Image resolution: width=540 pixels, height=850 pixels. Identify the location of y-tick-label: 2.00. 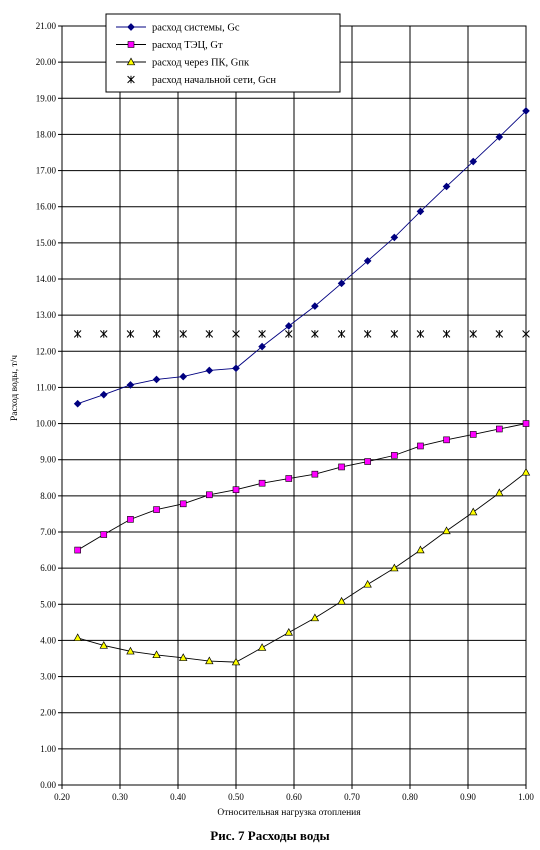
(48, 713).